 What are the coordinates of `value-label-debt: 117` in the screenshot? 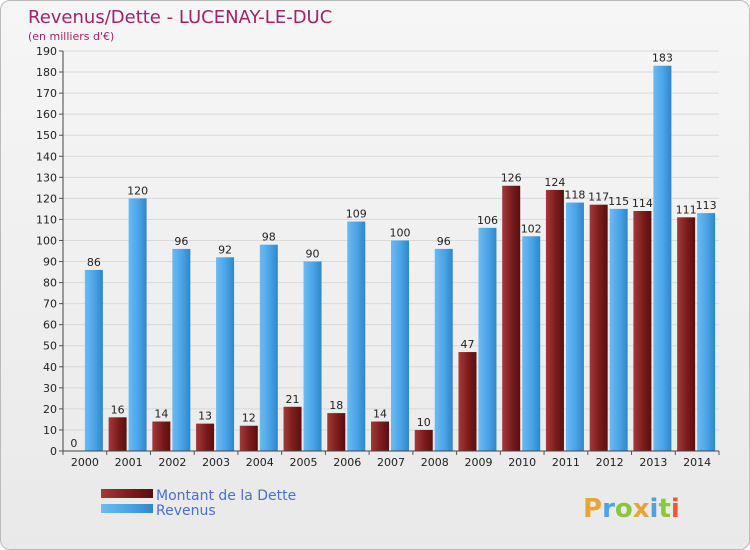 It's located at (598, 197).